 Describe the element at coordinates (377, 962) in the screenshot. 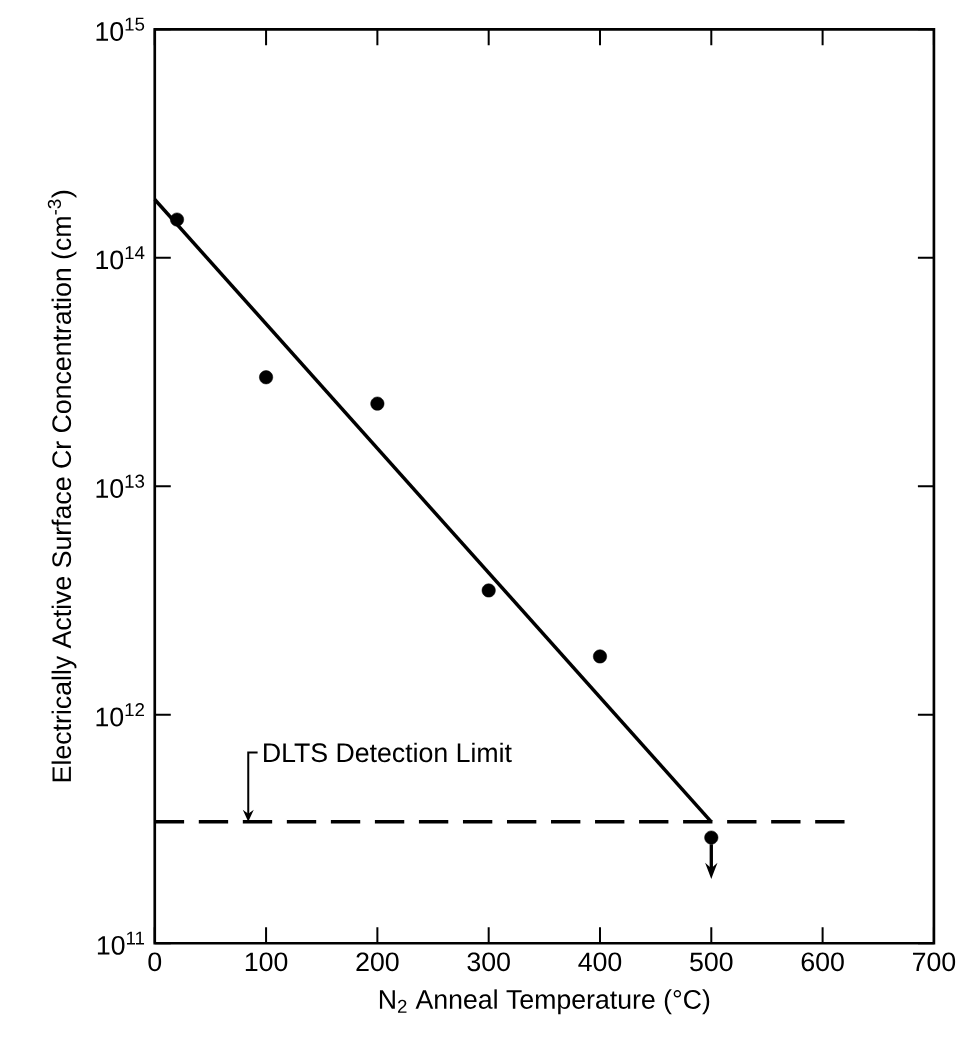

I see `x-tick-label: 200` at that location.